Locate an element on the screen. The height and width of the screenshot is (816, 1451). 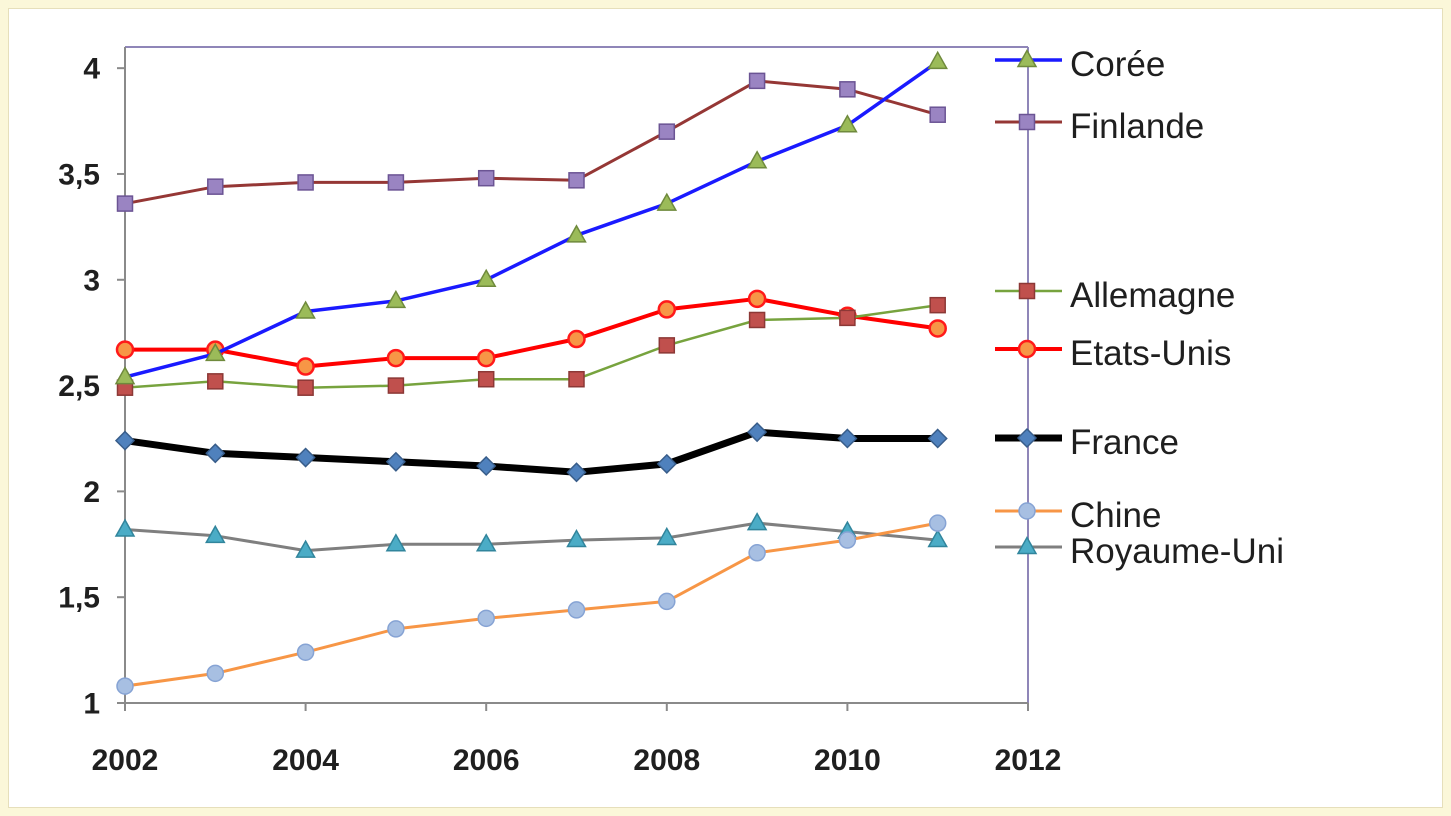
series-etats-unis is located at coordinates (531, 332).